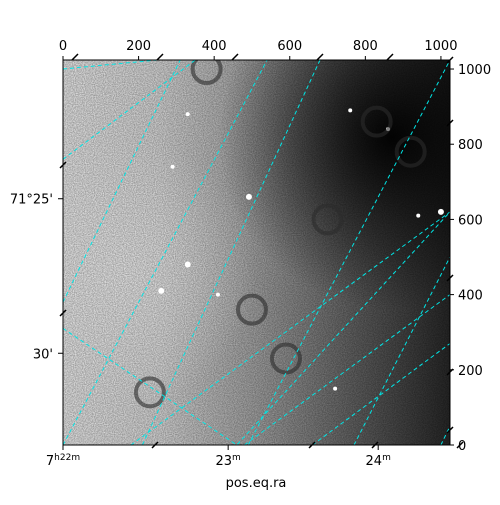 The height and width of the screenshot is (505, 500). I want to click on left-axis: 71°25' 30', so click(36, 277).